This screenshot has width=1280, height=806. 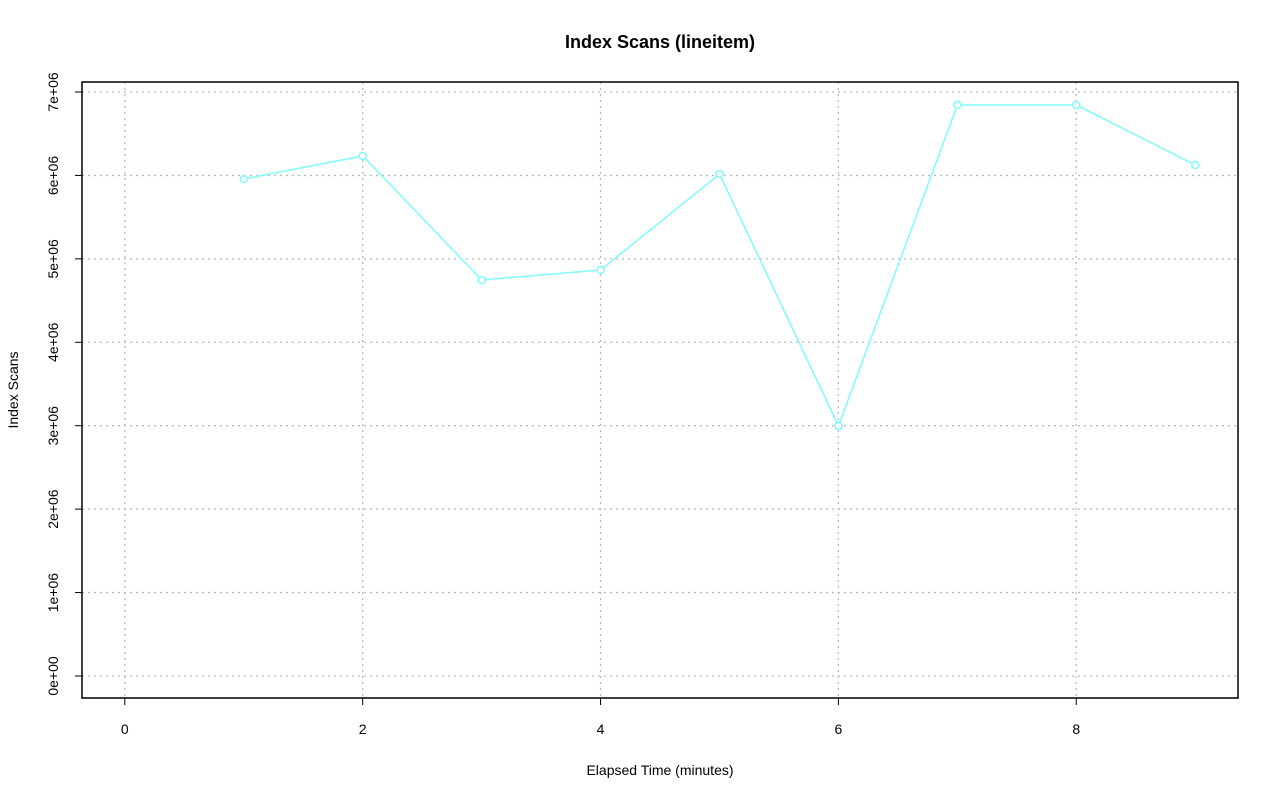 I want to click on x-tick-label: 8, so click(x=1076, y=729).